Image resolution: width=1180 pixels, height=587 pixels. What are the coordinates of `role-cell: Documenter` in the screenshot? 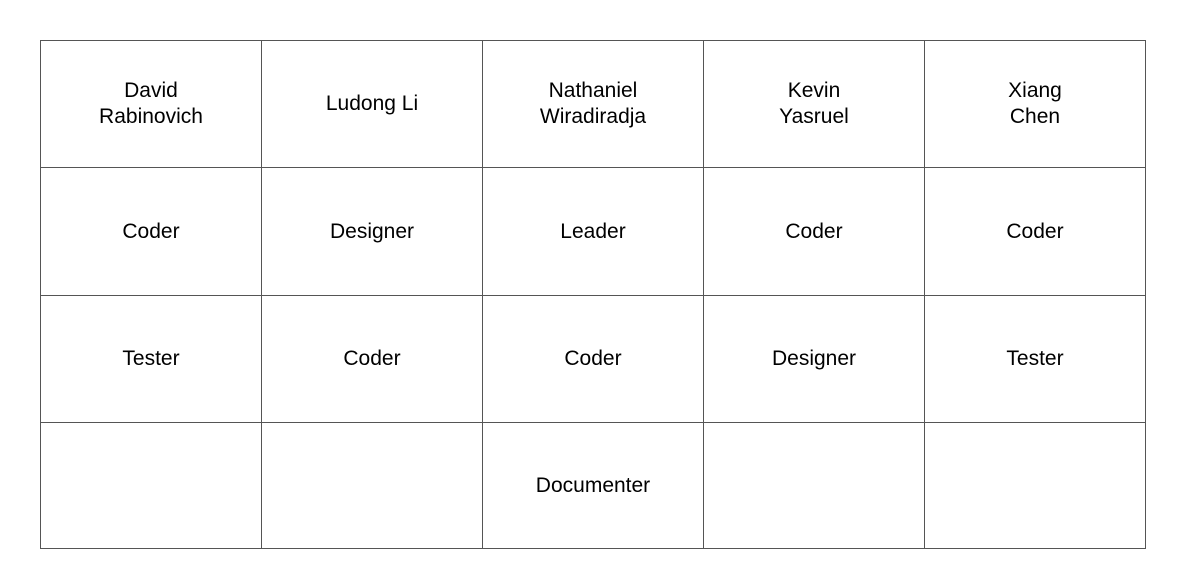 It's located at (593, 485).